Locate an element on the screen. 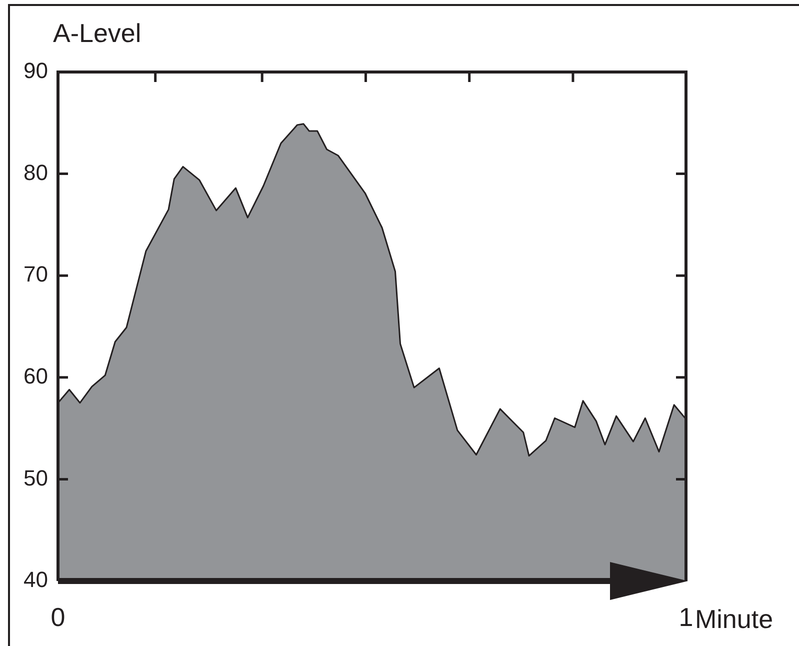 Image resolution: width=799 pixels, height=646 pixels. y-tick-label: 90 is located at coordinates (36, 71).